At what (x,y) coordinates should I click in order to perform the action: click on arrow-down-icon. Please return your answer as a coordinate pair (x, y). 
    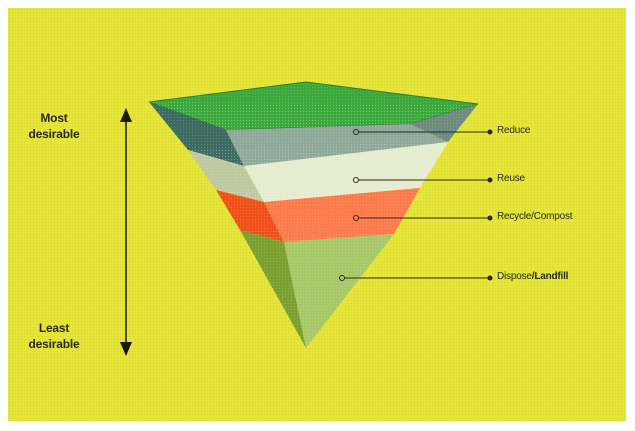
    Looking at the image, I should click on (126, 349).